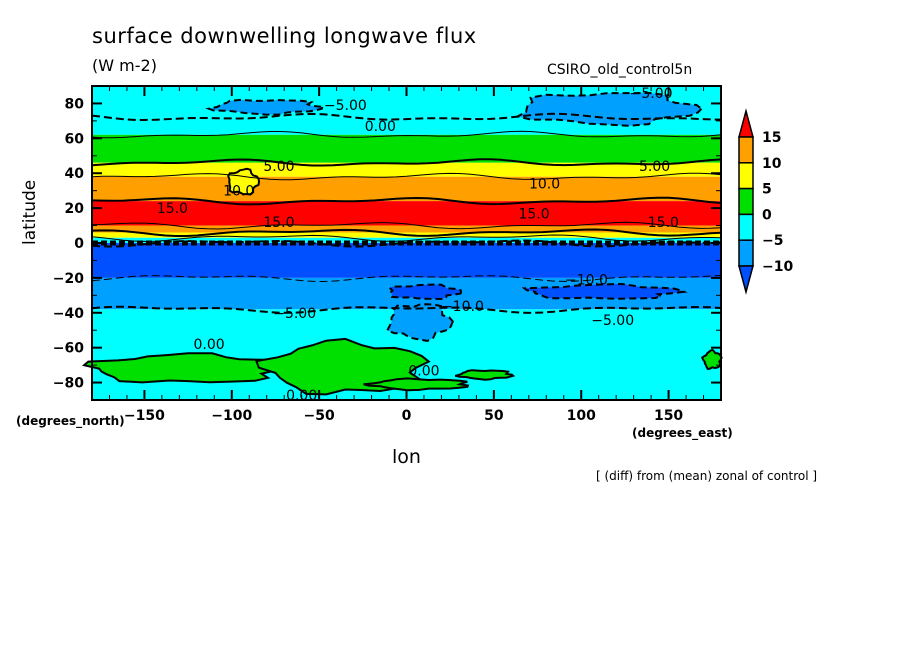  I want to click on colorbar-label: 0, so click(767, 215).